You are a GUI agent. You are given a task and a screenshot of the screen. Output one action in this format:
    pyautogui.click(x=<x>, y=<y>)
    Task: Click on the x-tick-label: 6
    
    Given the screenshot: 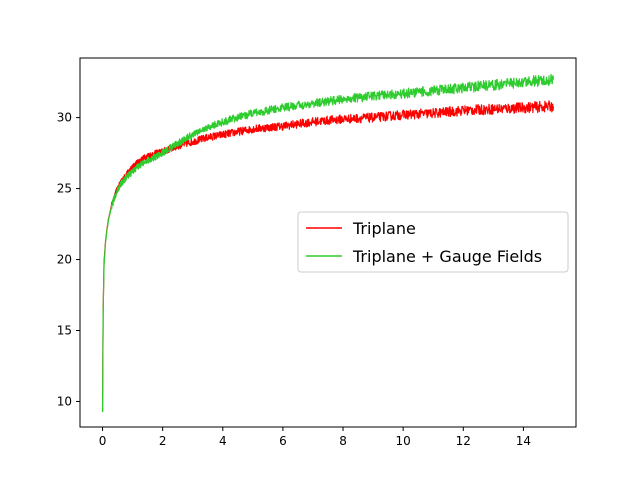 What is the action you would take?
    pyautogui.click(x=283, y=441)
    